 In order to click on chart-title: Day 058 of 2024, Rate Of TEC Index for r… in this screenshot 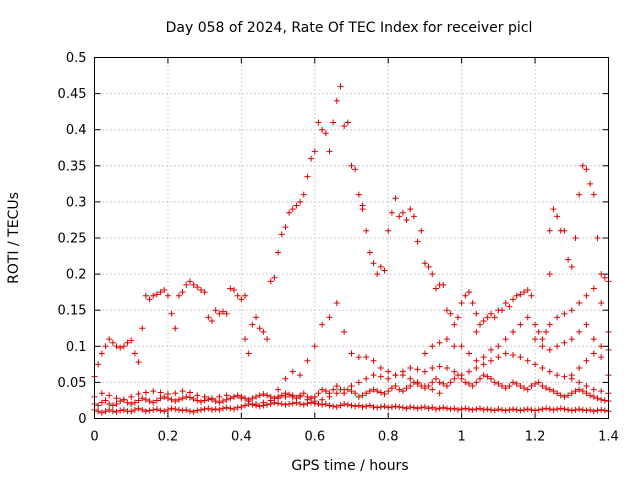, I will do `click(349, 28)`.